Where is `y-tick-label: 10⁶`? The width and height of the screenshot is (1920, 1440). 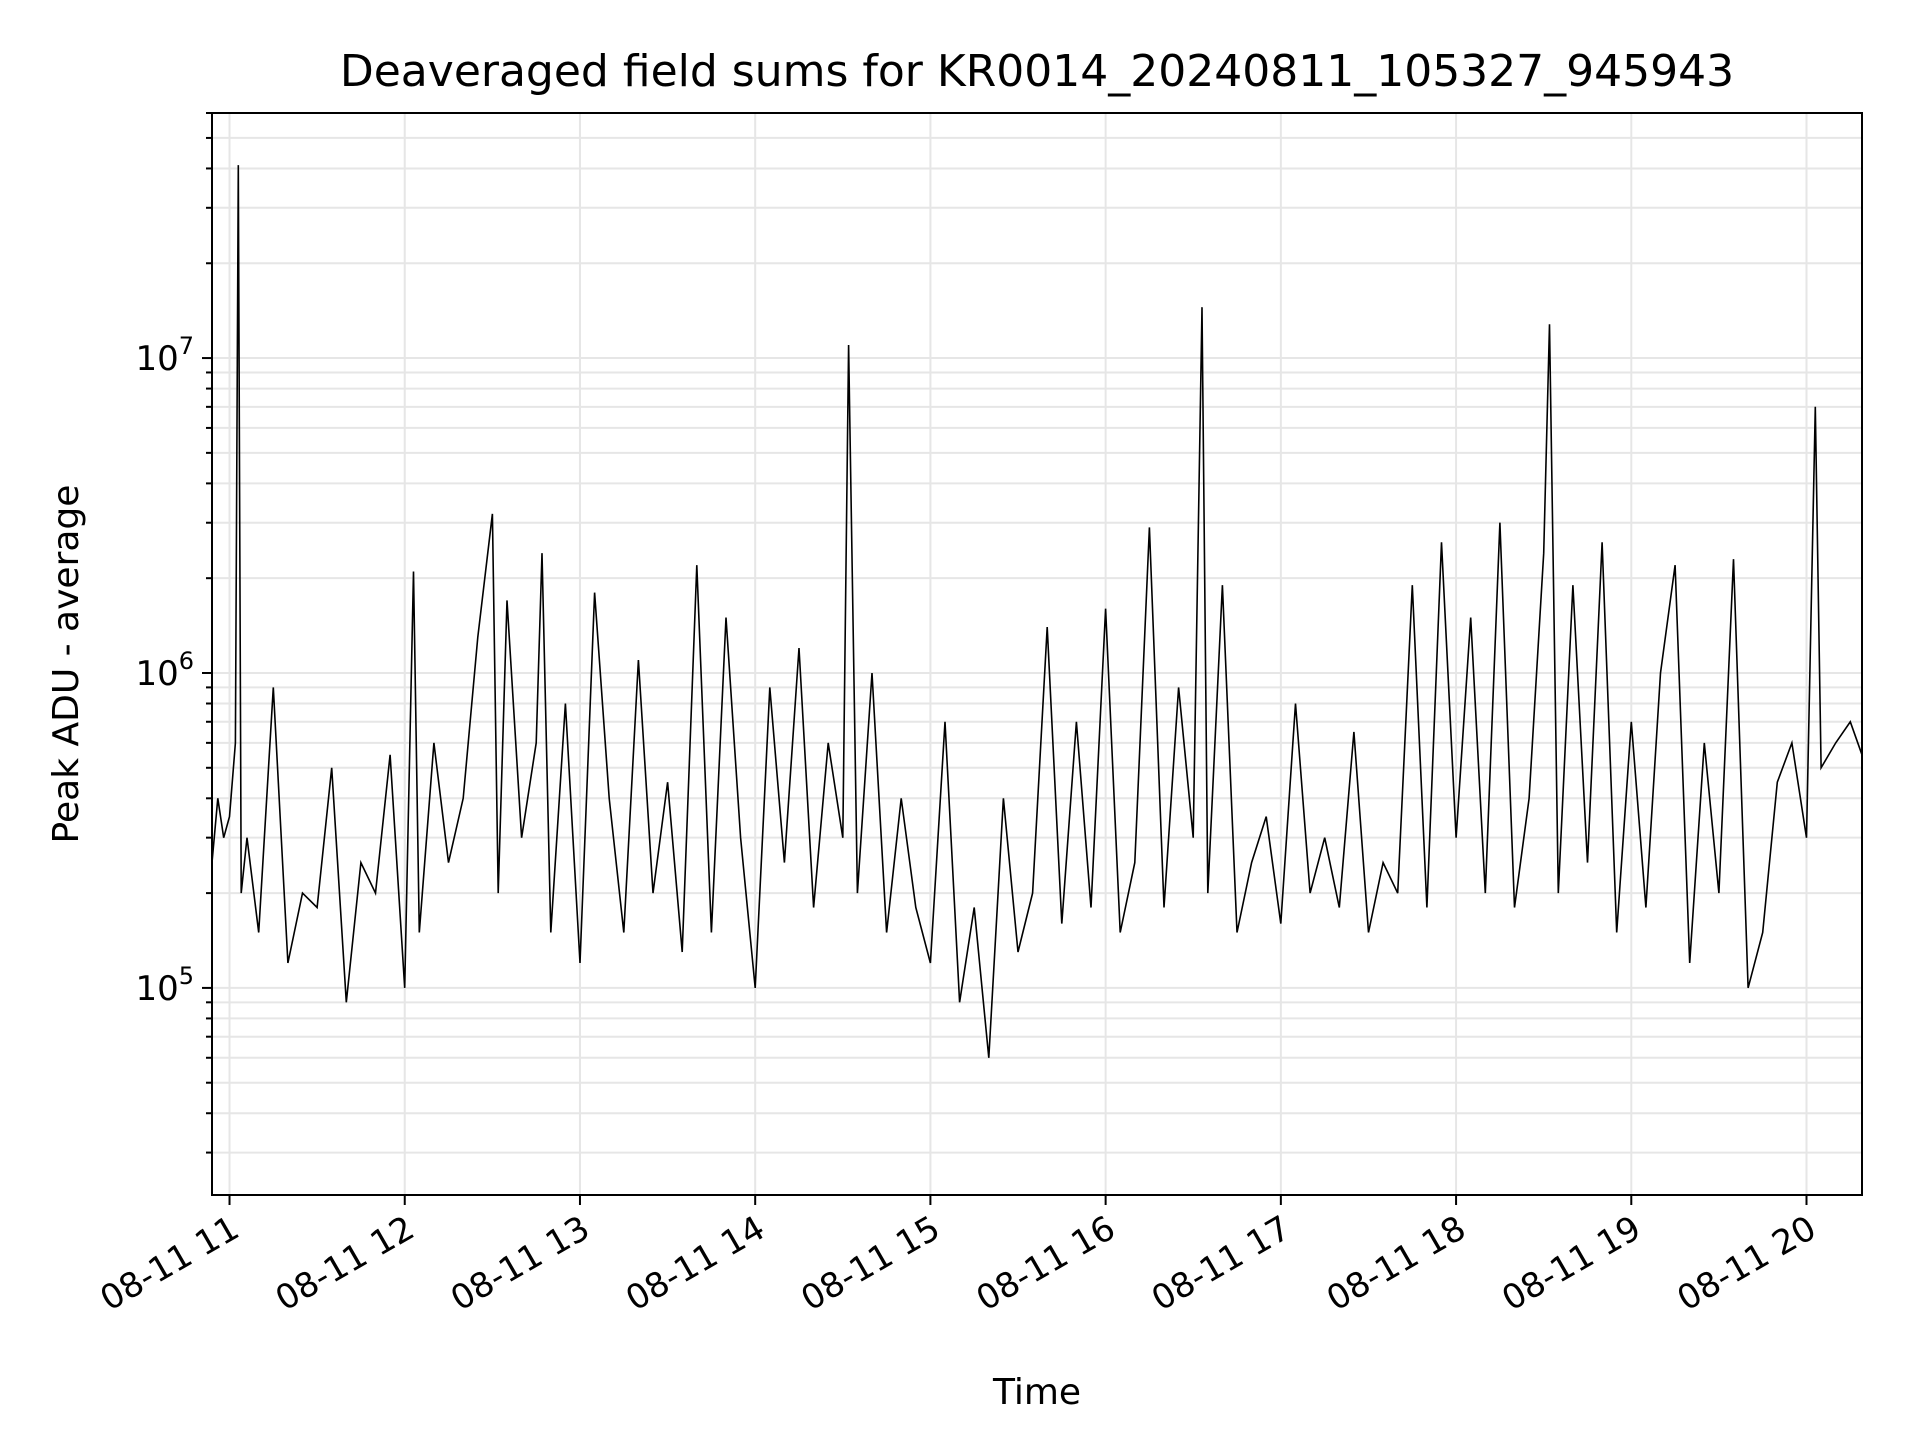 y-tick-label: 10⁶ is located at coordinates (164, 670).